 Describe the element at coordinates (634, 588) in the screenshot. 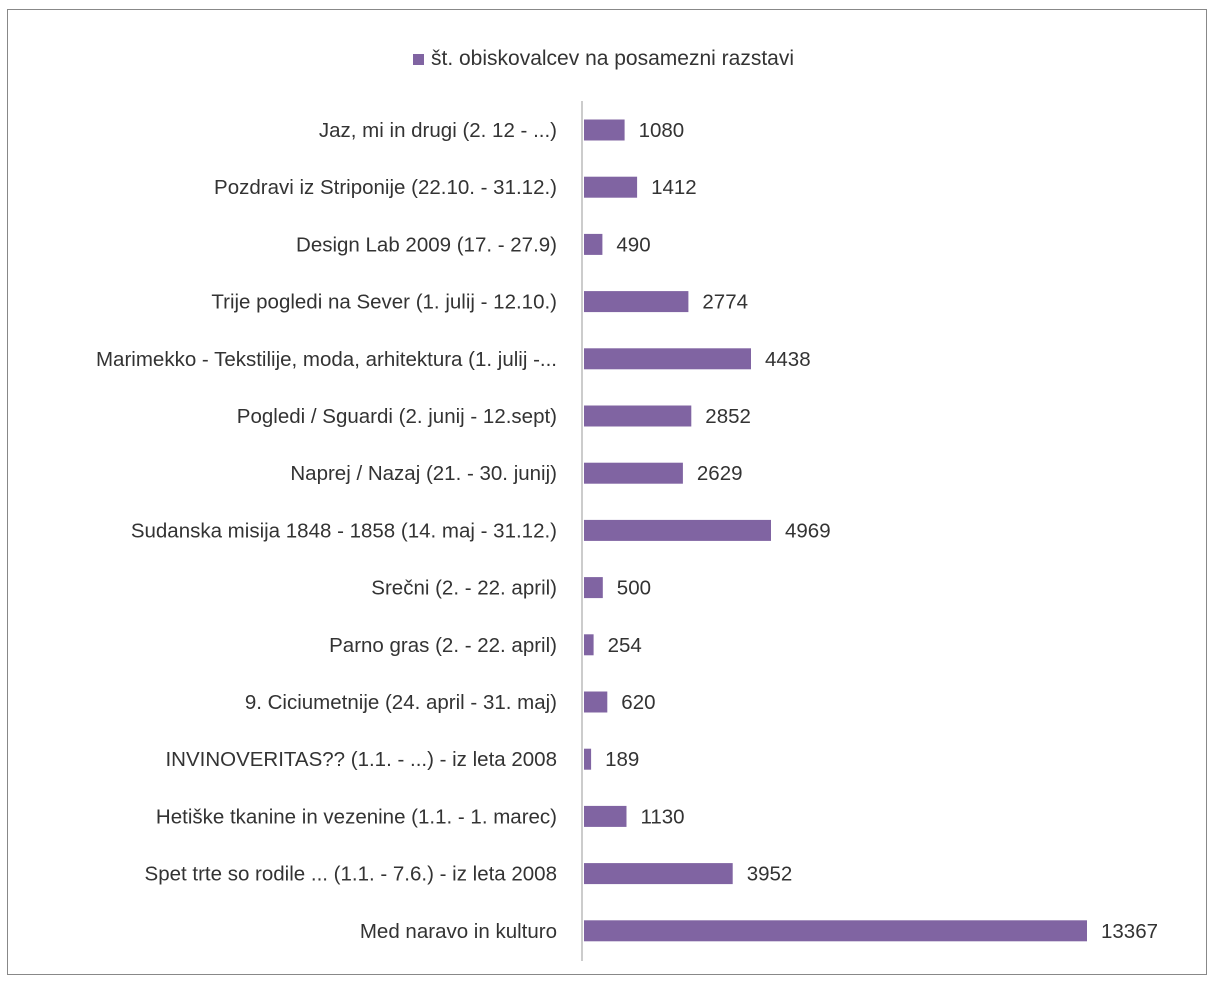

I see `data-label: 500` at that location.